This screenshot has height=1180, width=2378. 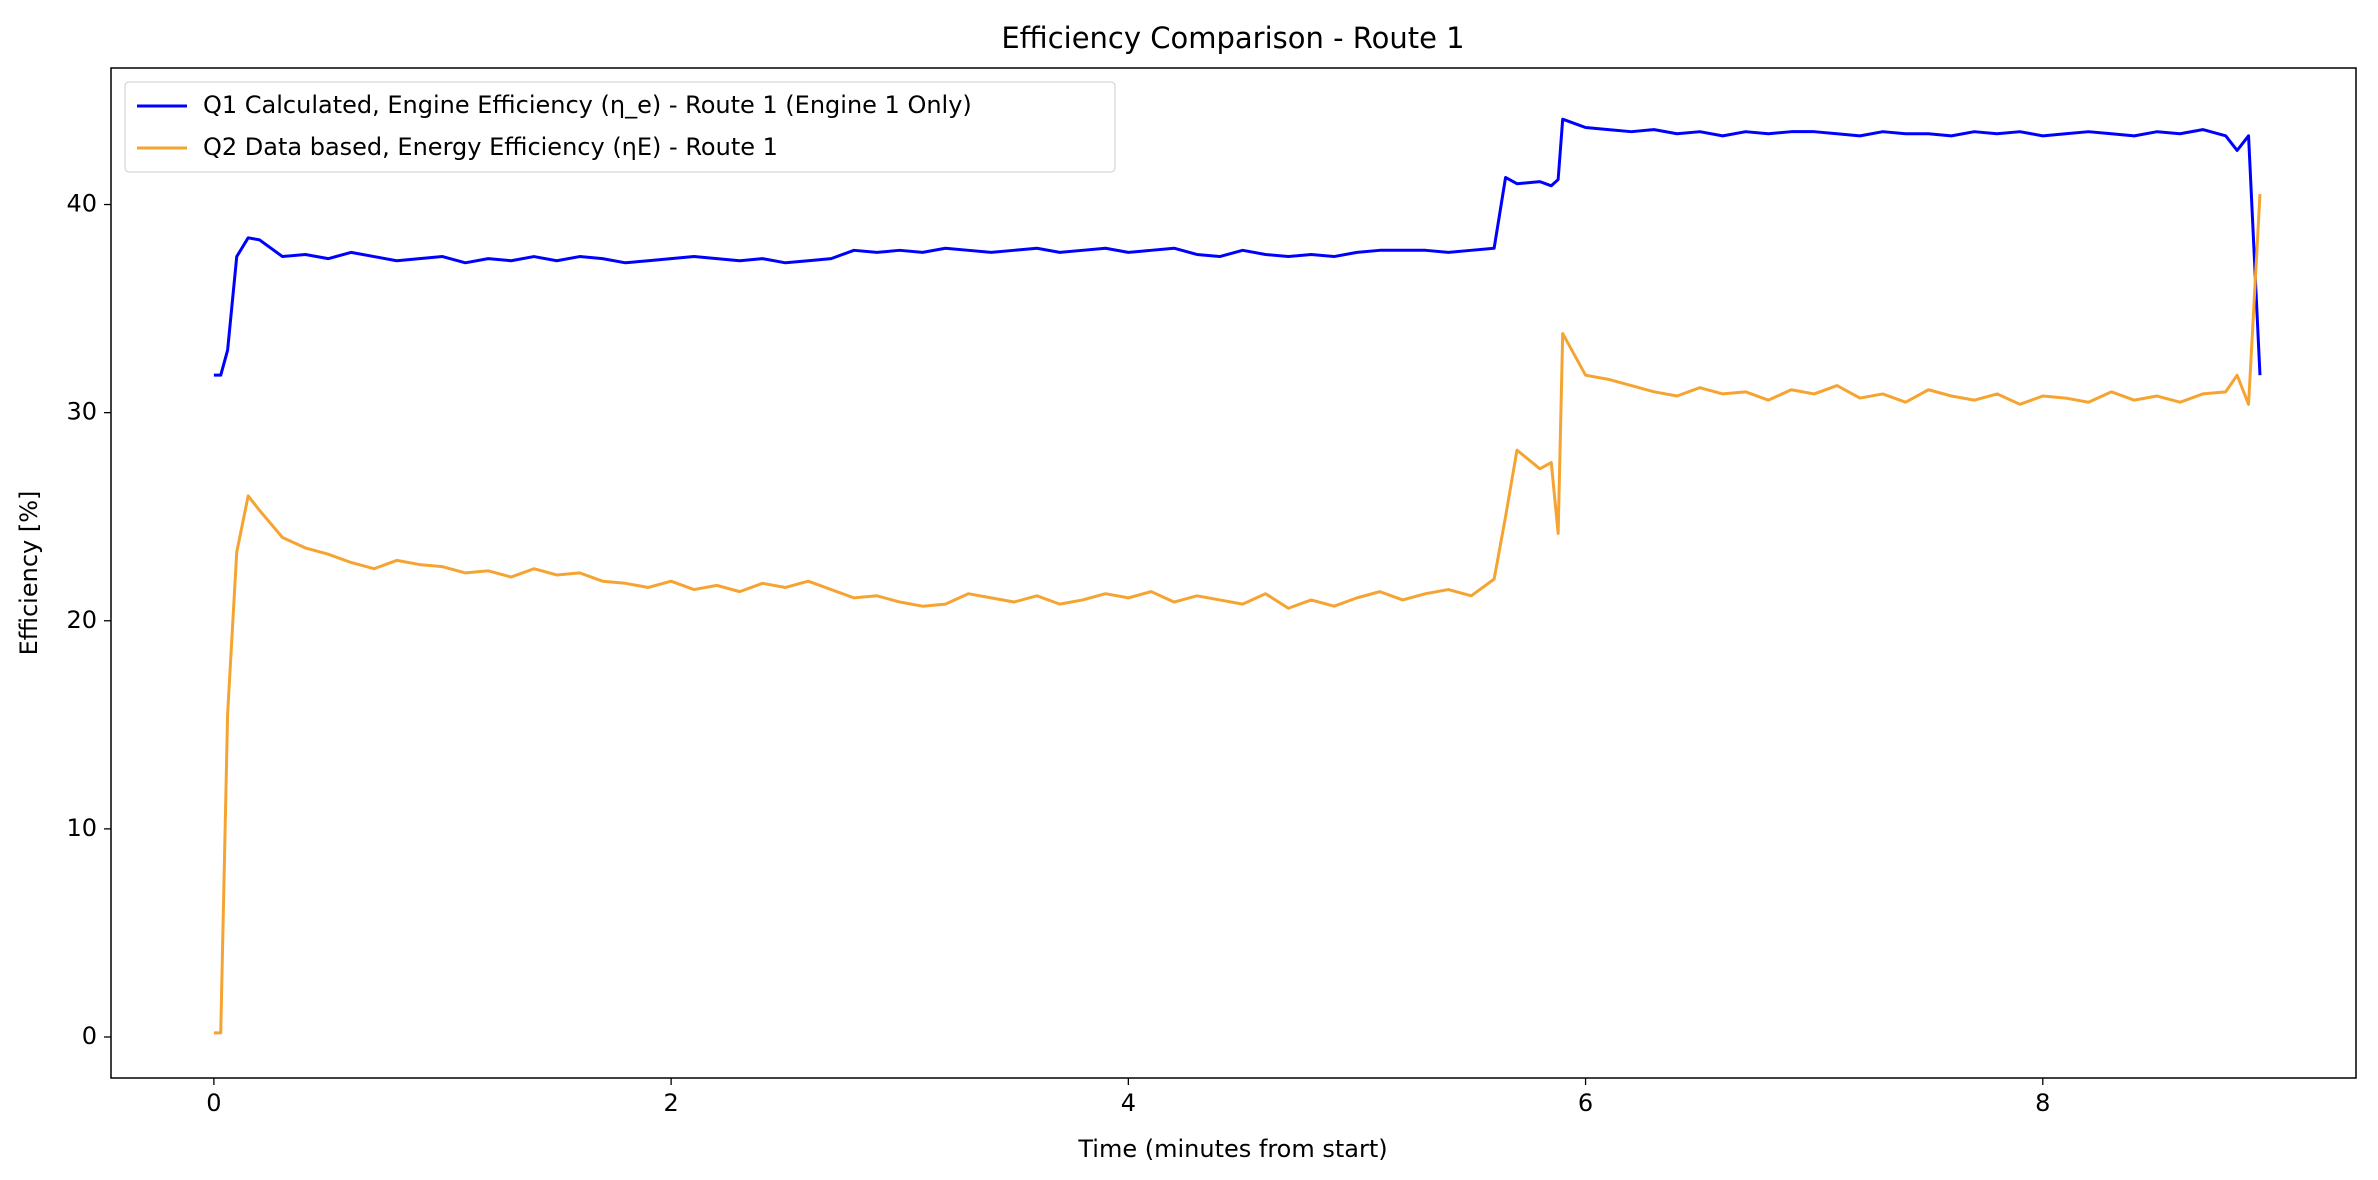 I want to click on x-tick-label: 2, so click(x=670, y=1103).